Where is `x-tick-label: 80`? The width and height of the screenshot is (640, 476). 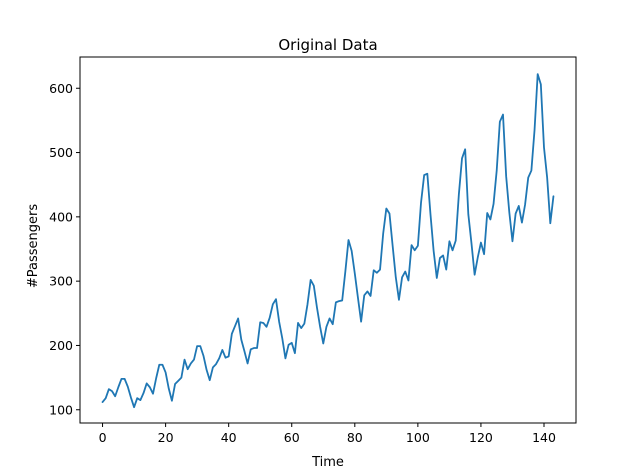 x-tick-label: 80 is located at coordinates (355, 437).